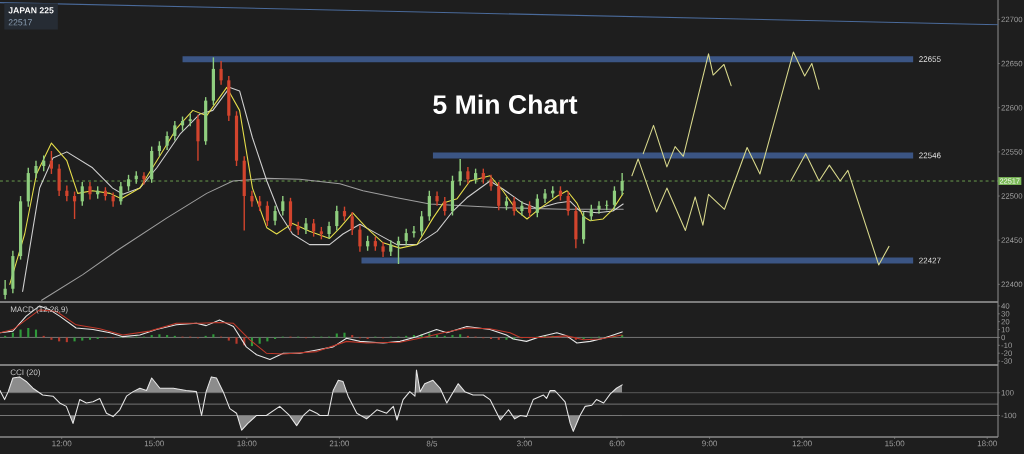 The height and width of the screenshot is (454, 1024). What do you see at coordinates (432, 443) in the screenshot?
I see `x-tick-label: 8/5` at bounding box center [432, 443].